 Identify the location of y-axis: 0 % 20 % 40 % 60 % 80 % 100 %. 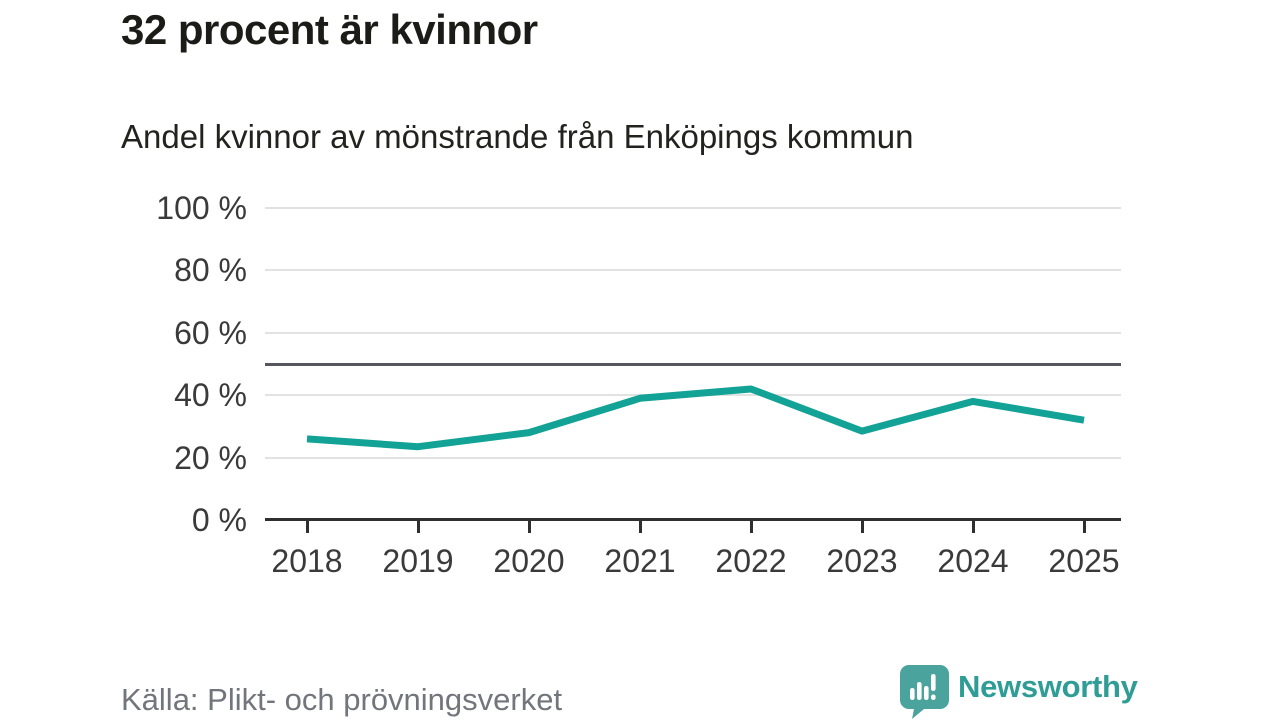
(123, 364).